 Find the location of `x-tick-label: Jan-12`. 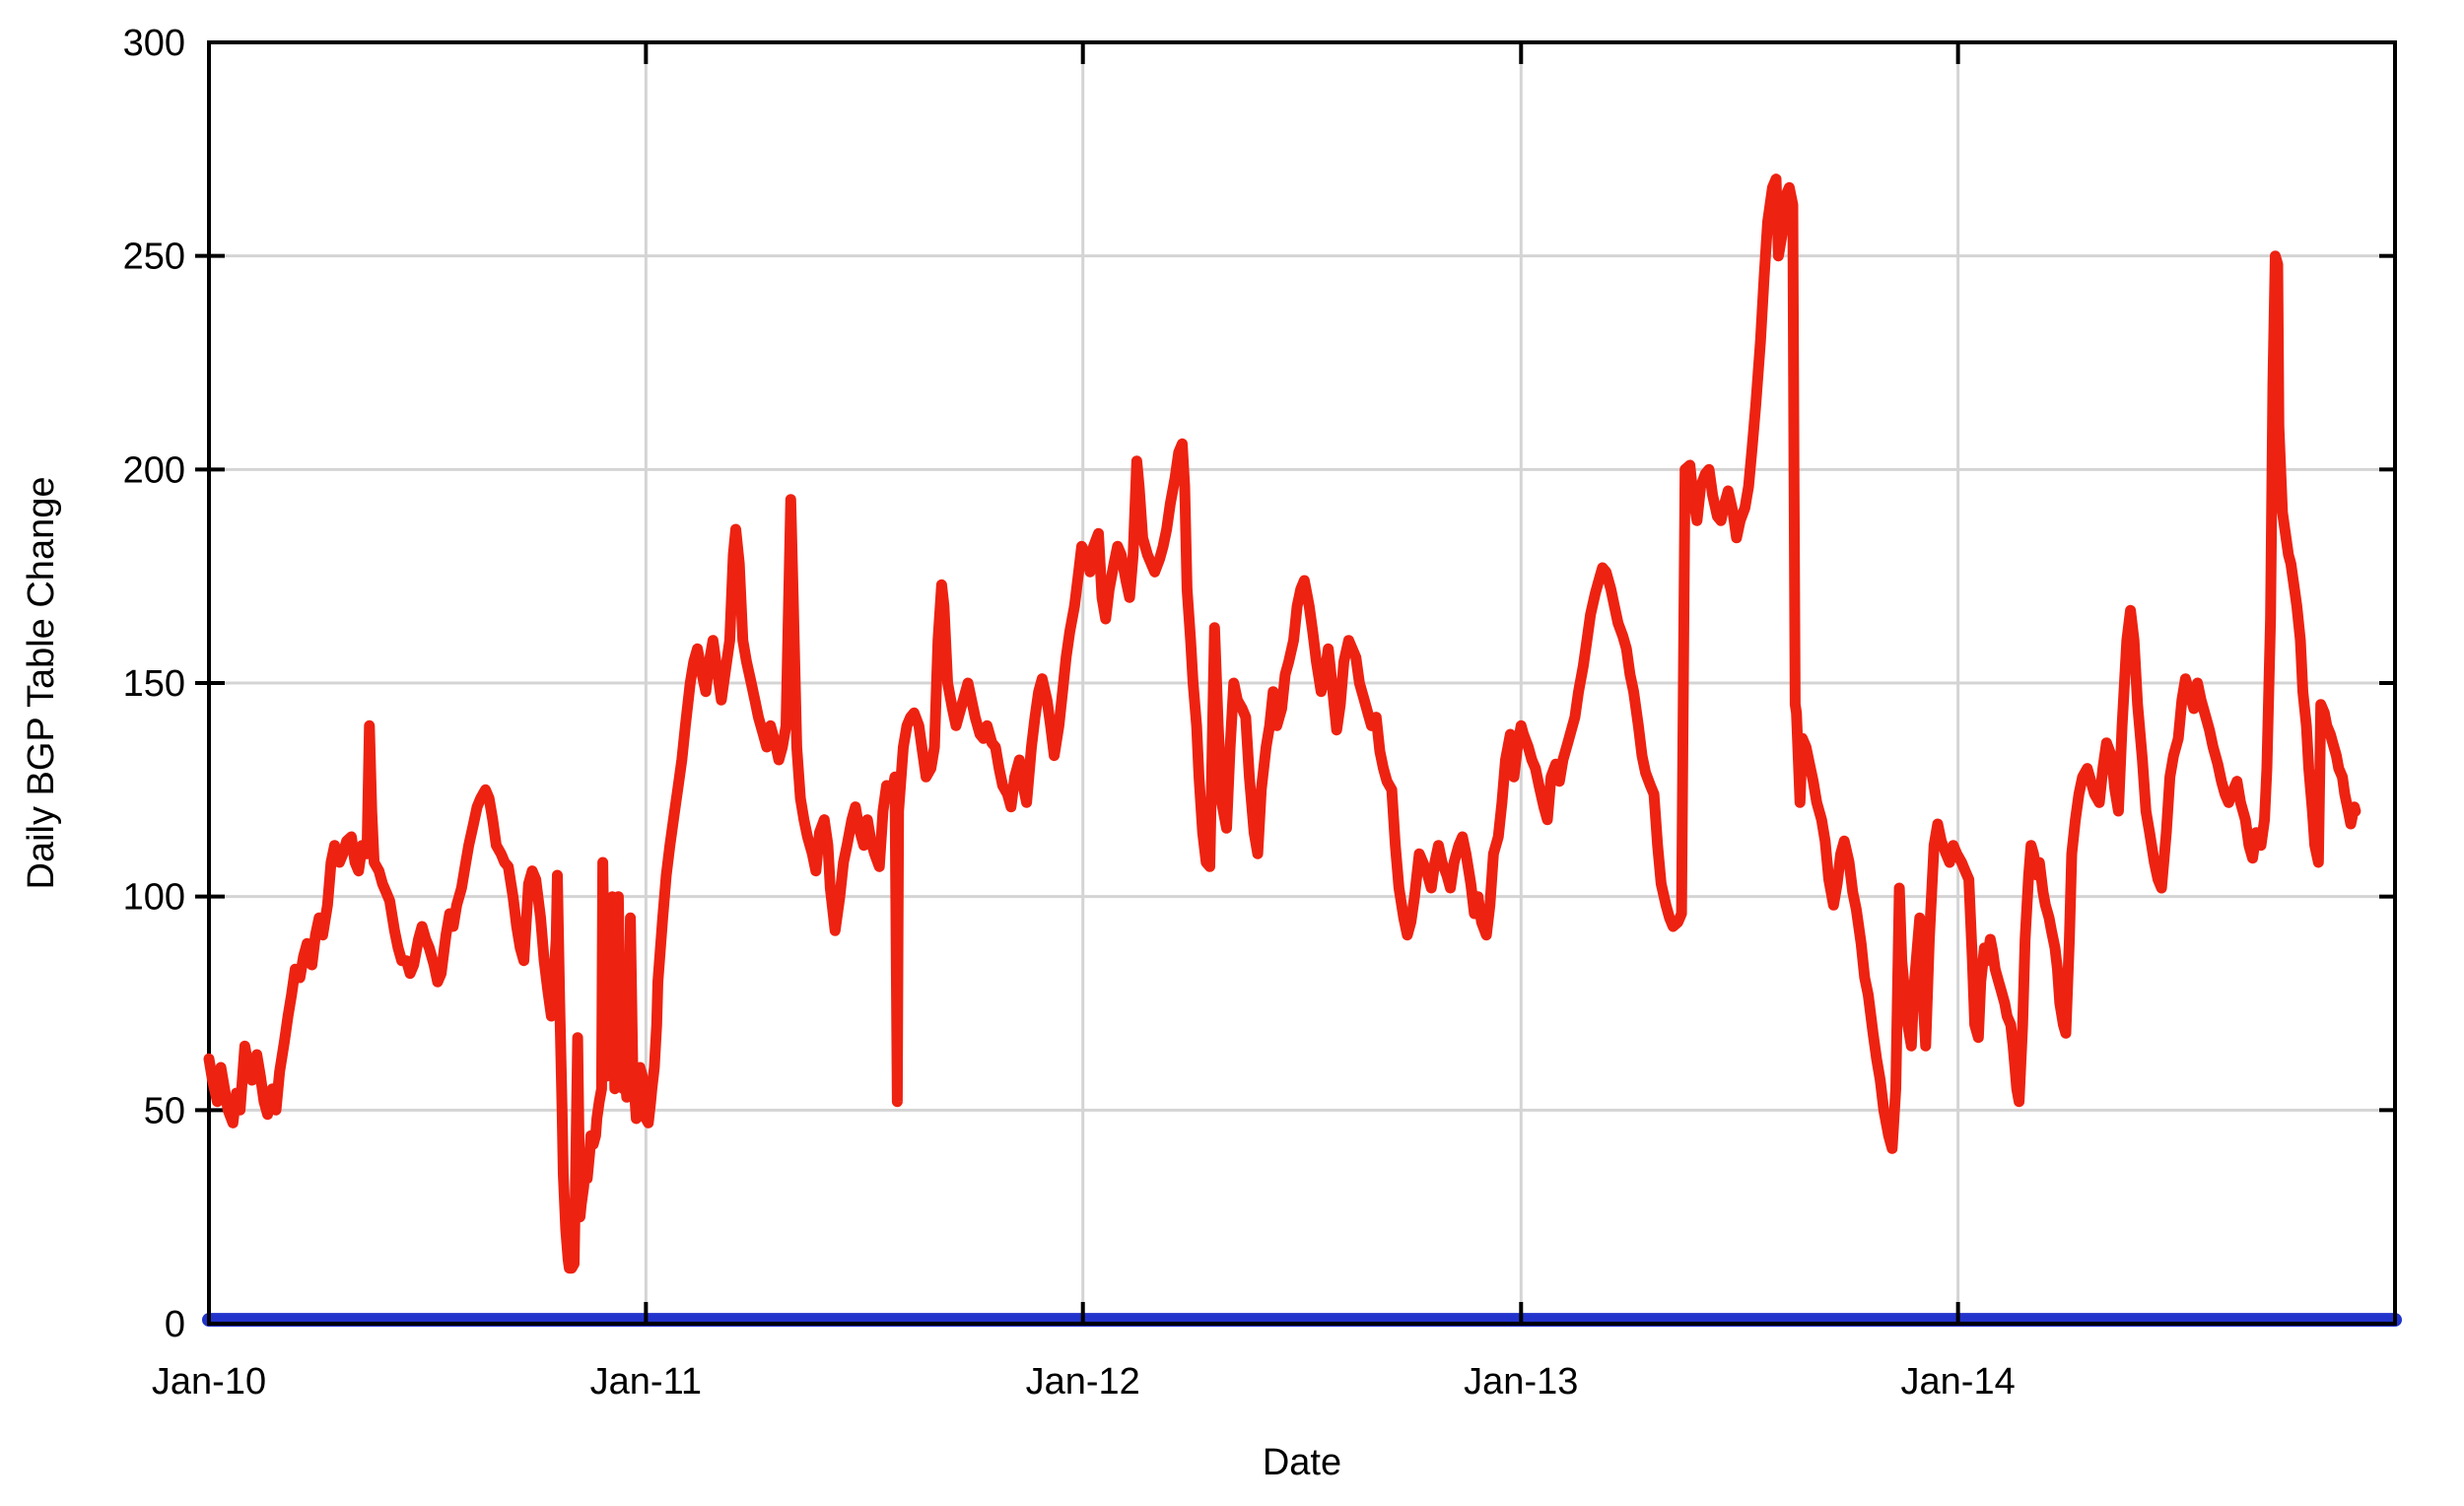

x-tick-label: Jan-12 is located at coordinates (1083, 1382).